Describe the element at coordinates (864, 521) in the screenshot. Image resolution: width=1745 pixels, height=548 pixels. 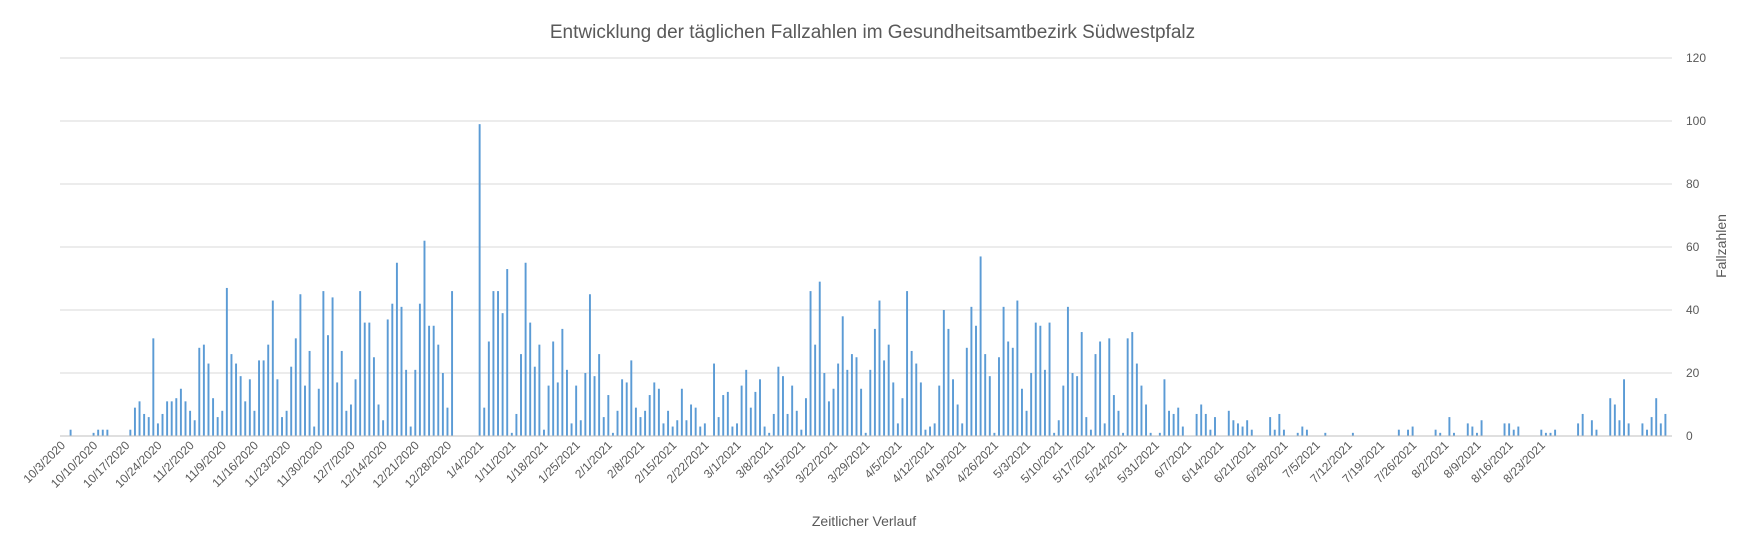
I see `x-axis-label: Zeitlicher Verlauf` at that location.